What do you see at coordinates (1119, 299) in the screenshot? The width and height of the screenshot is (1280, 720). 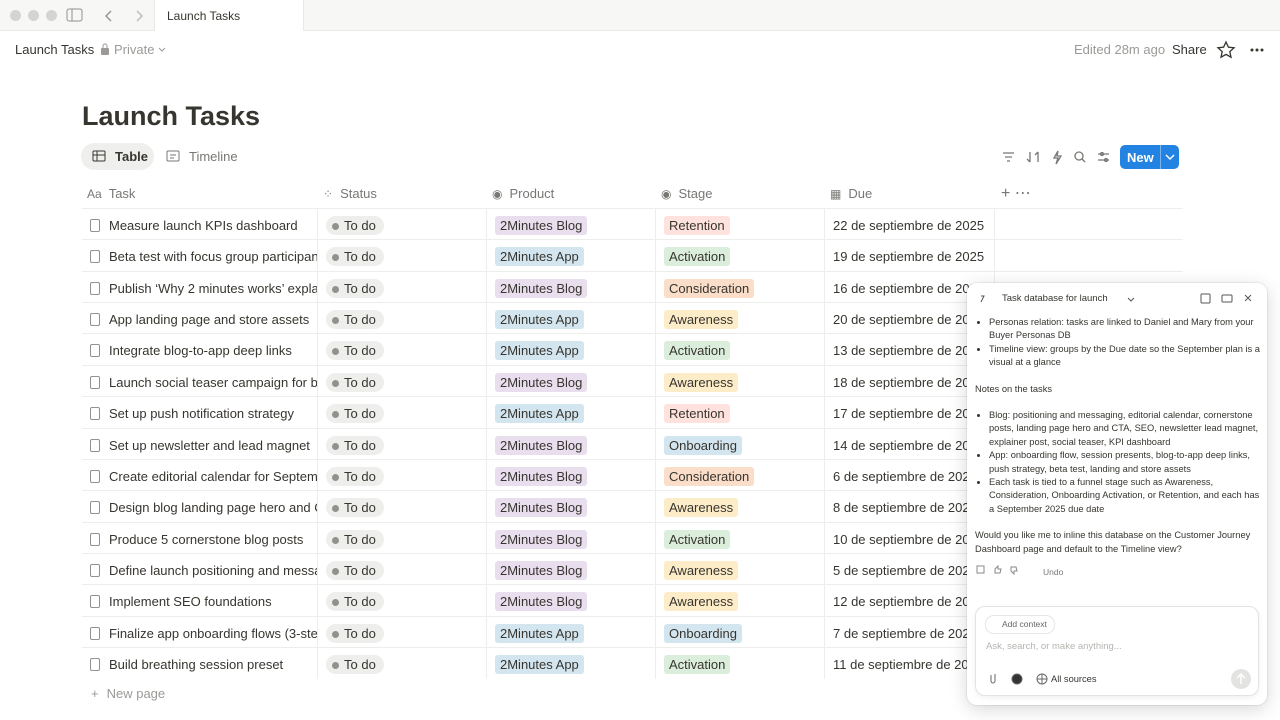 I see `ai-panel-icons` at bounding box center [1119, 299].